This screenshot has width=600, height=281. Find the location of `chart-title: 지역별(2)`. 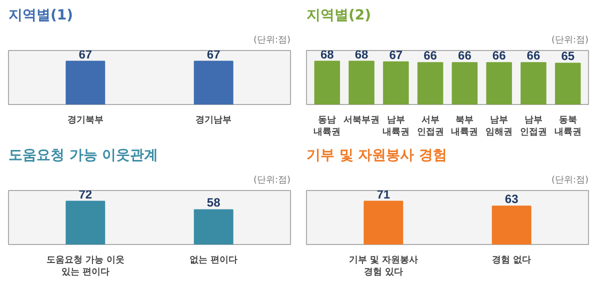

chart-title: 지역별(2) is located at coordinates (339, 16).